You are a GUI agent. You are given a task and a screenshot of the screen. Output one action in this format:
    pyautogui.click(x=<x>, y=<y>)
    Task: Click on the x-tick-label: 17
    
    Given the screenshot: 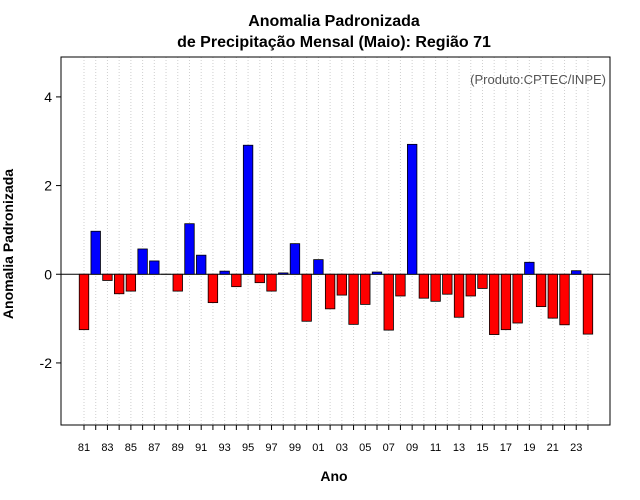 What is the action you would take?
    pyautogui.click(x=506, y=448)
    